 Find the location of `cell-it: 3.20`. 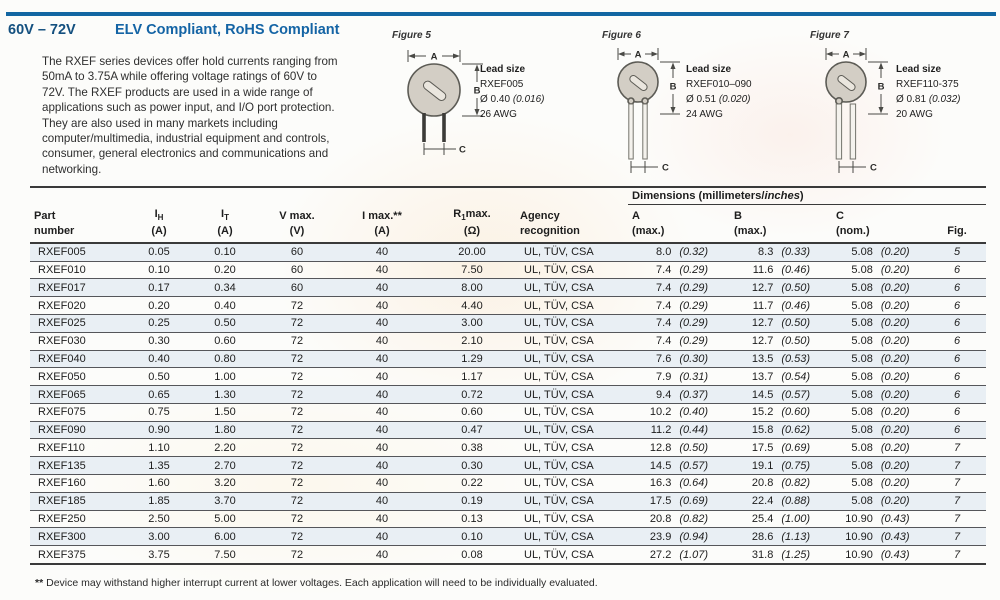

cell-it: 3.20 is located at coordinates (225, 483).